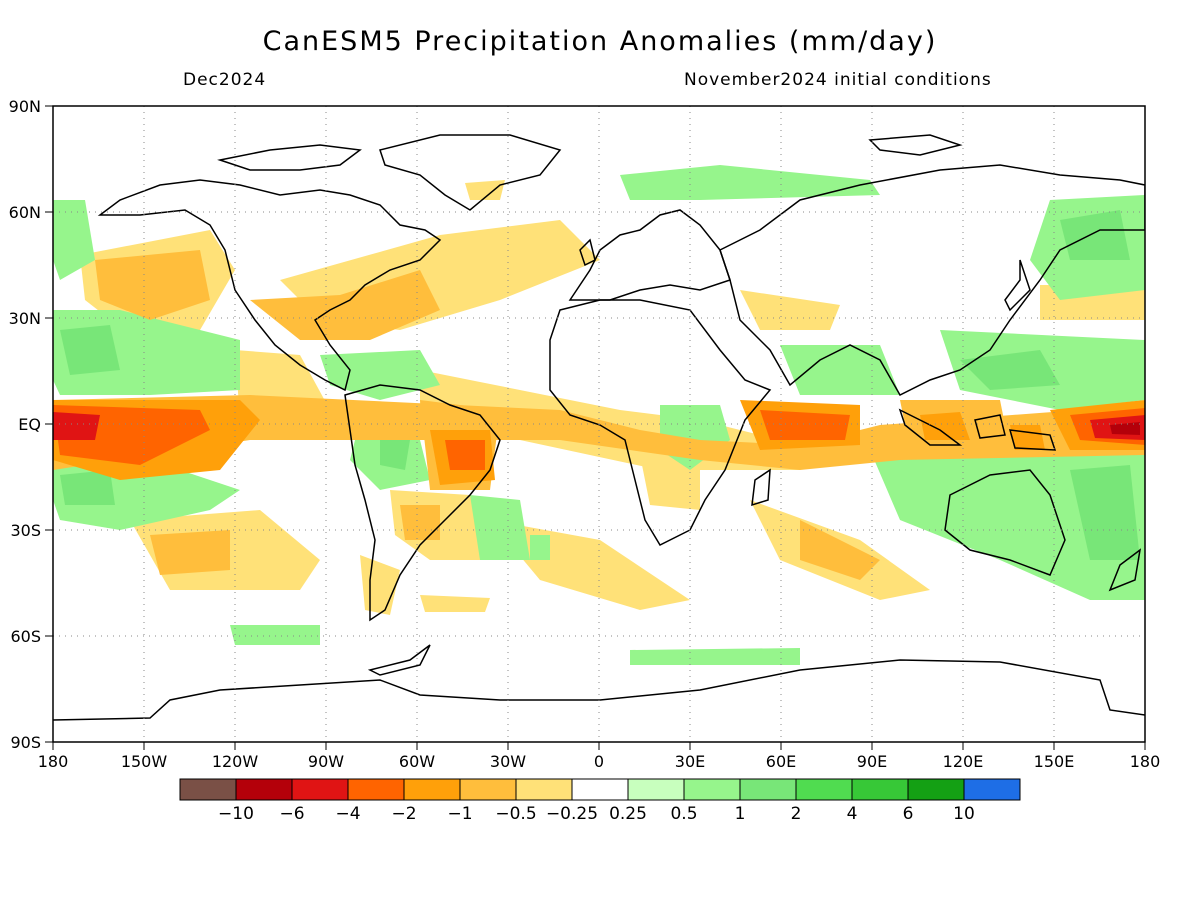 The width and height of the screenshot is (1200, 900). What do you see at coordinates (872, 761) in the screenshot?
I see `lon-tick-label: 90E` at bounding box center [872, 761].